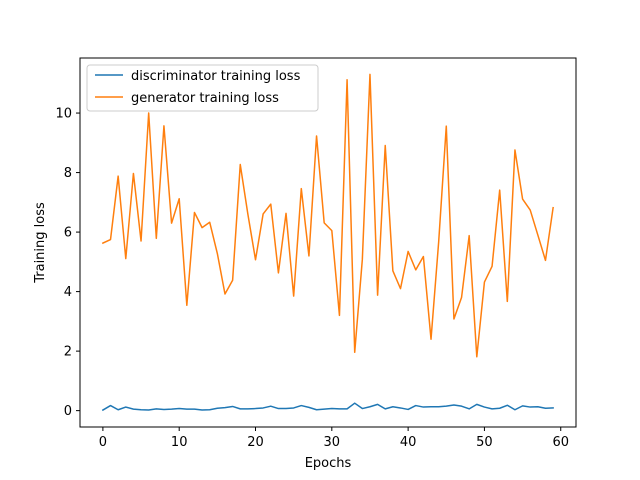  What do you see at coordinates (68, 411) in the screenshot?
I see `y-tick-label: 0` at bounding box center [68, 411].